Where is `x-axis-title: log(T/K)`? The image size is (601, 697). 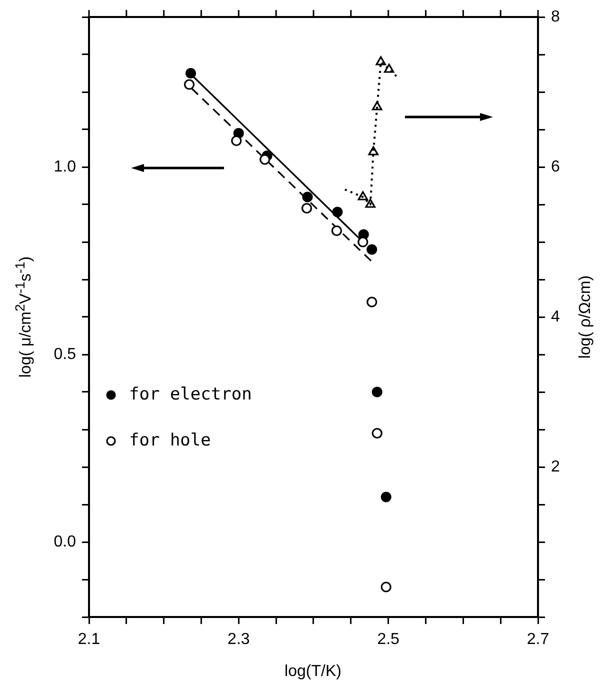 x-axis-title: log(T/K) is located at coordinates (313, 672).